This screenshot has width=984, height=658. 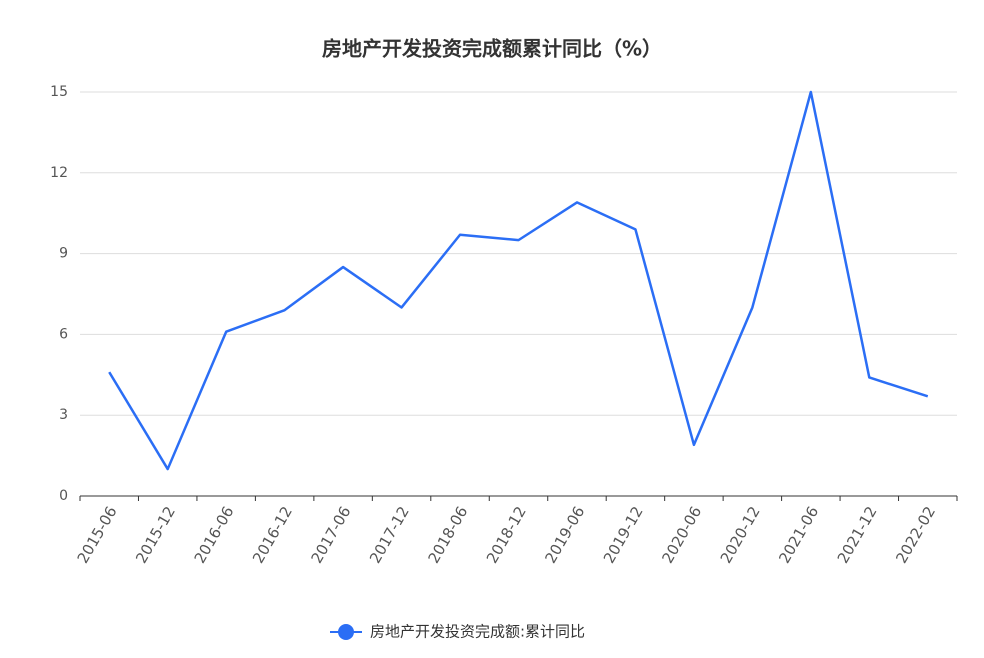 I want to click on x-tick-label: 2017-06, so click(x=331, y=534).